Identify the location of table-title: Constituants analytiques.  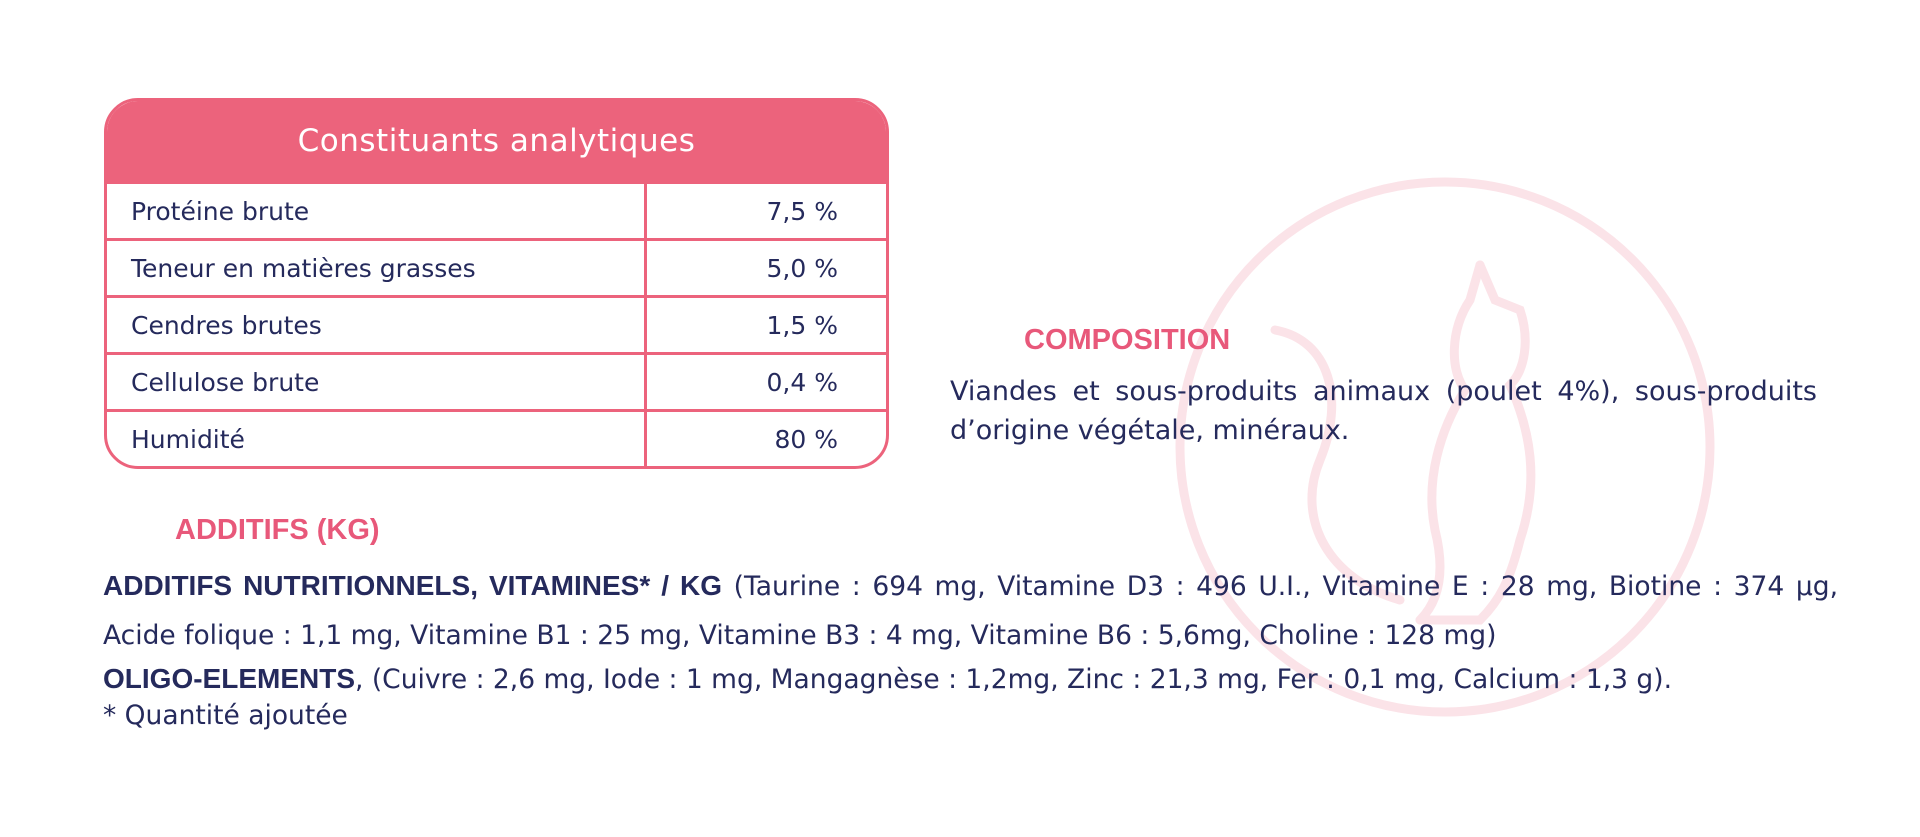
(496, 141).